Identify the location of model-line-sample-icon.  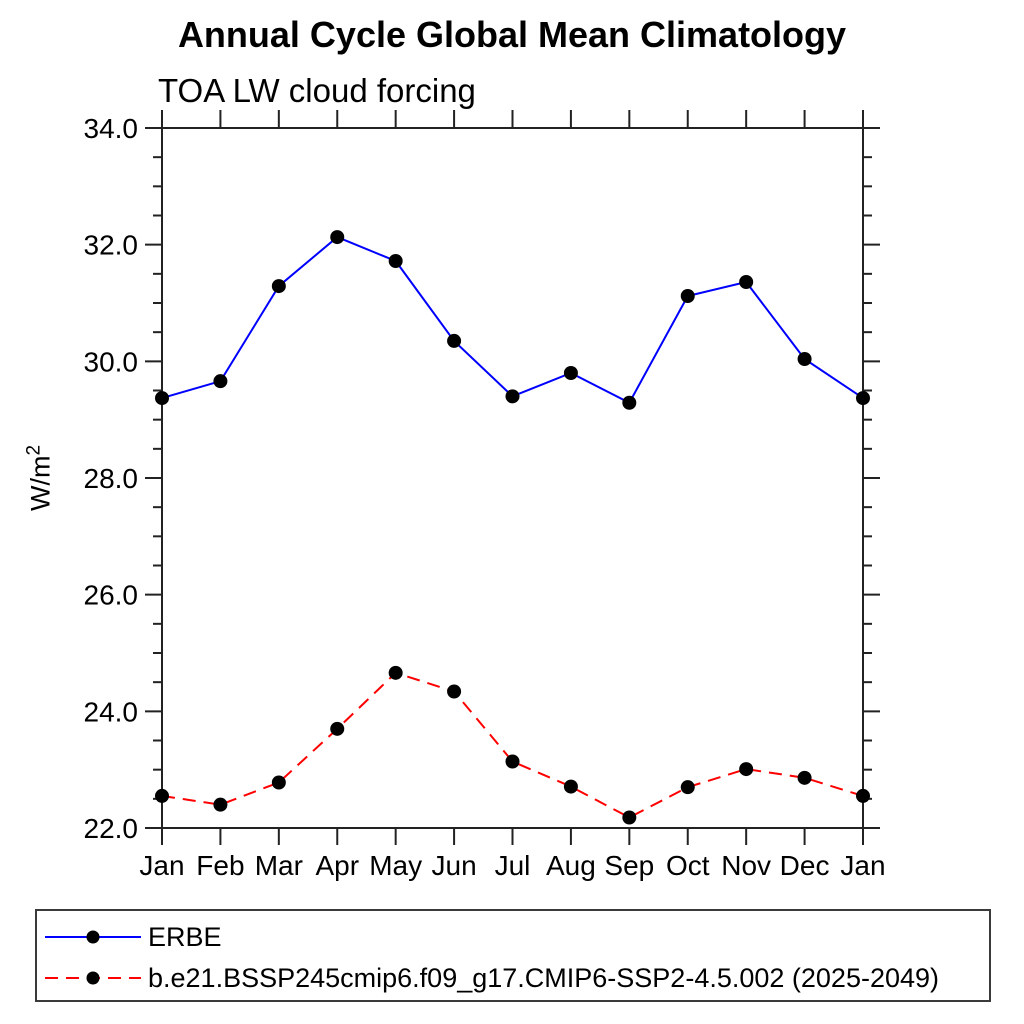
(93, 978).